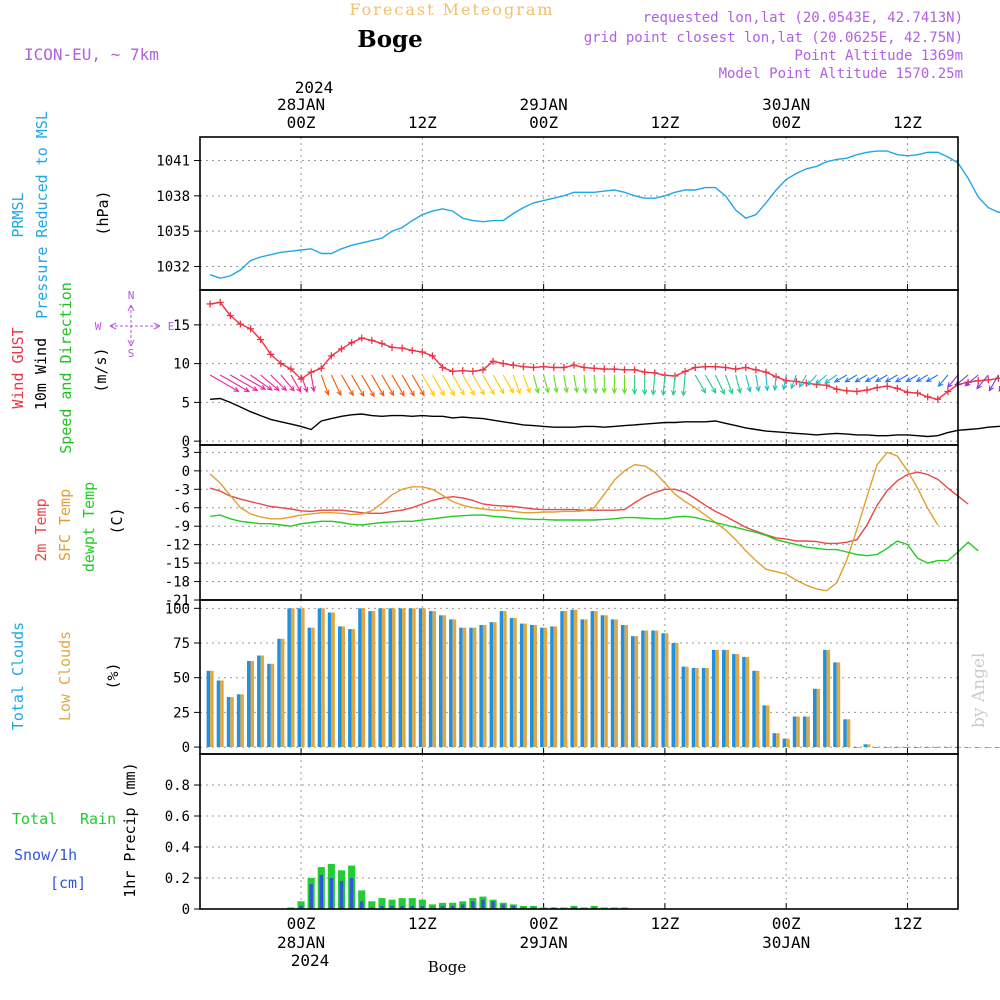 The image size is (1000, 1000). What do you see at coordinates (177, 879) in the screenshot?
I see `y-tick-label: 0.2` at bounding box center [177, 879].